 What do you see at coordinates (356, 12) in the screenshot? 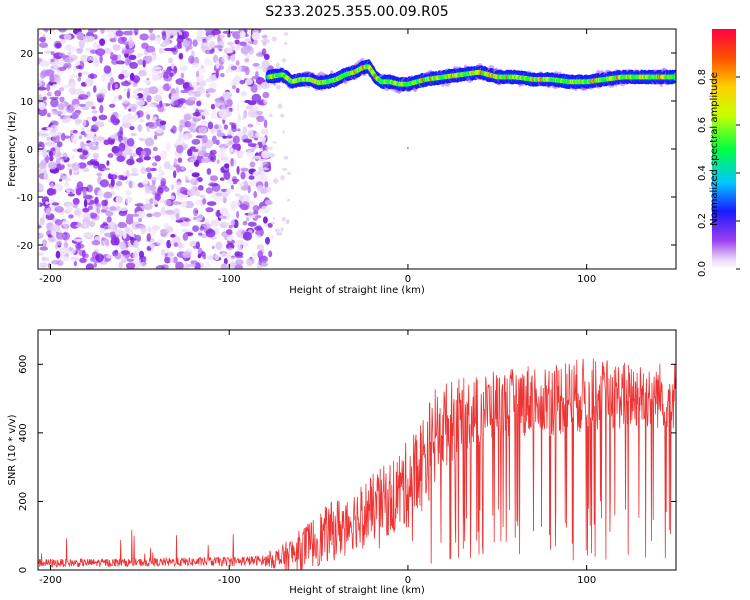
I see `chart-title: S233.2025.355.00.09.R05` at bounding box center [356, 12].